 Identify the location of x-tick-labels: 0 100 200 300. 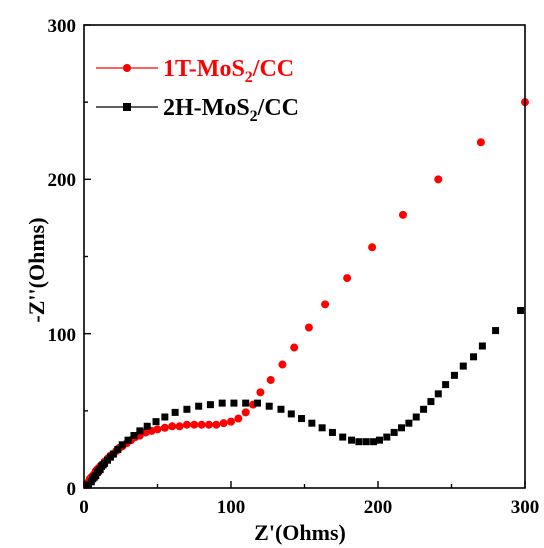
(309, 507).